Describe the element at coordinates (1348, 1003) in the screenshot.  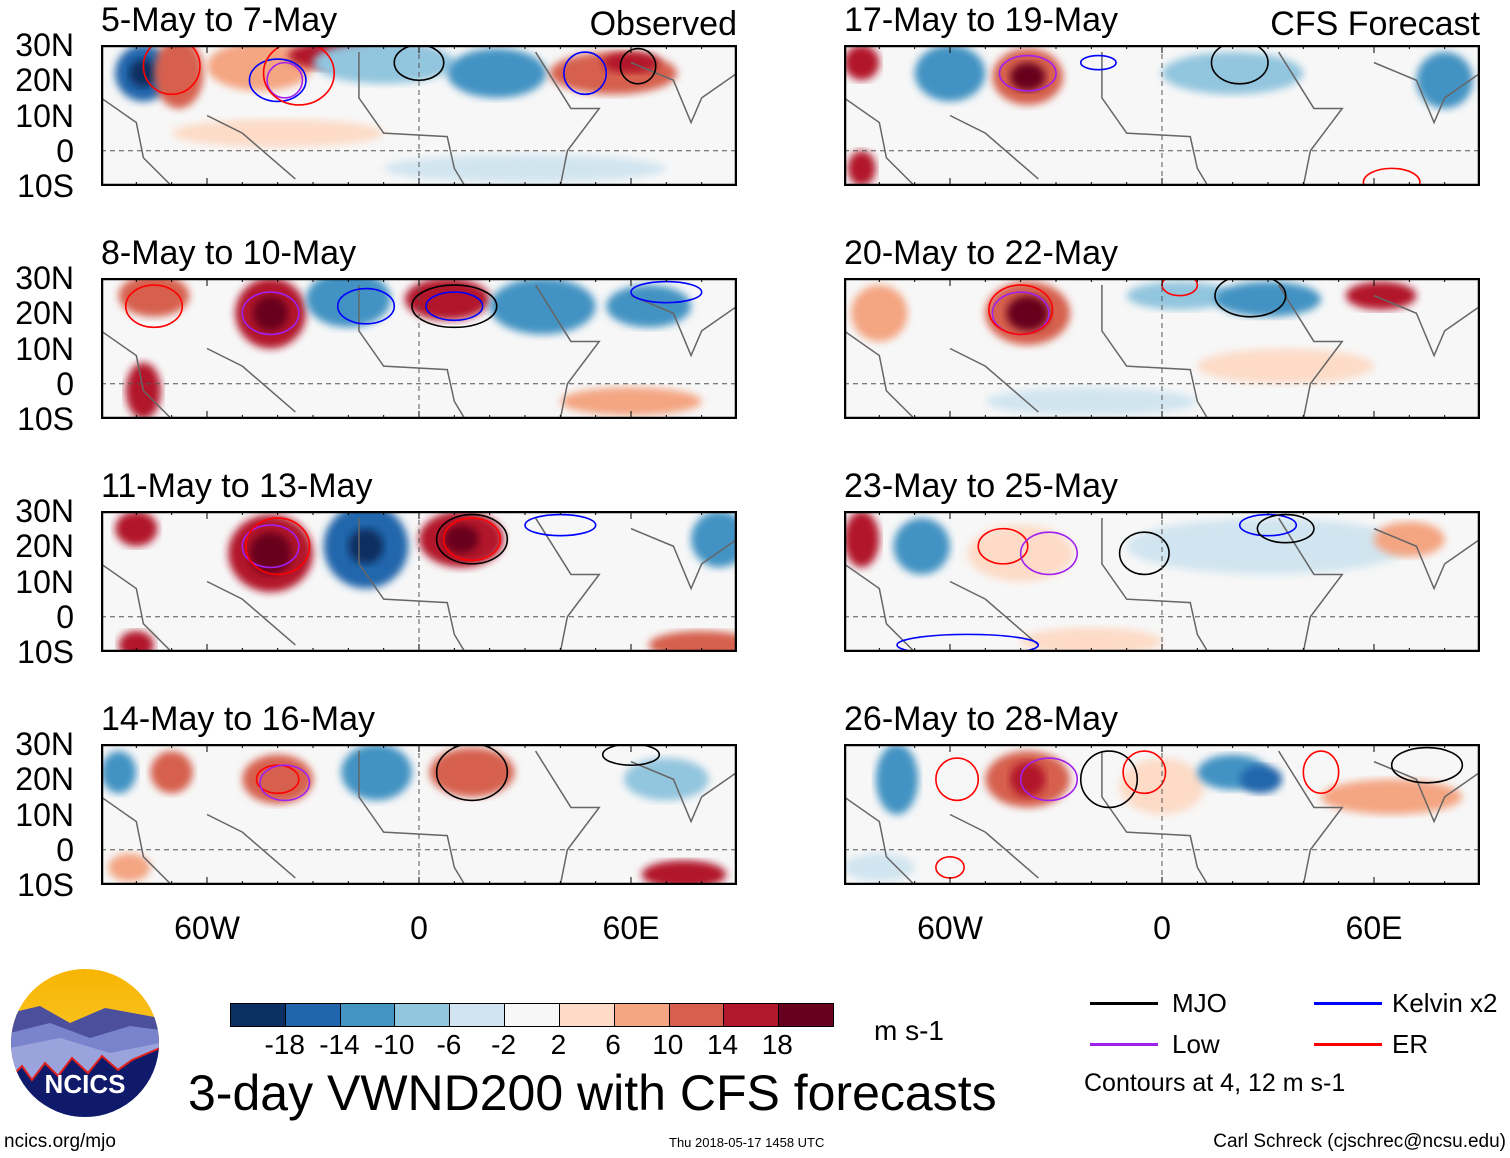
I see `legend-kelvin-line` at that location.